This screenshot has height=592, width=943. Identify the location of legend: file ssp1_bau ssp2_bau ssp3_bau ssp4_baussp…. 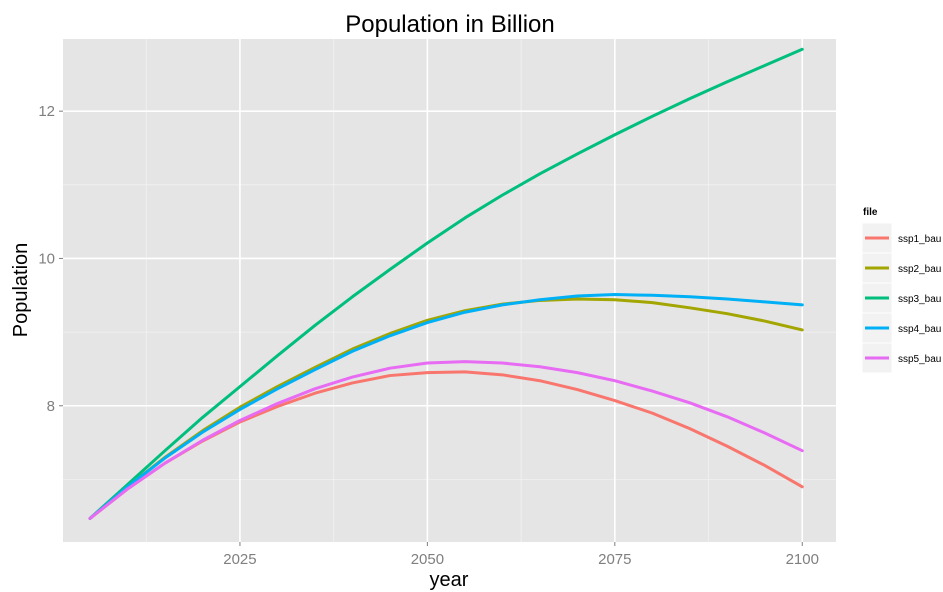
(901, 290).